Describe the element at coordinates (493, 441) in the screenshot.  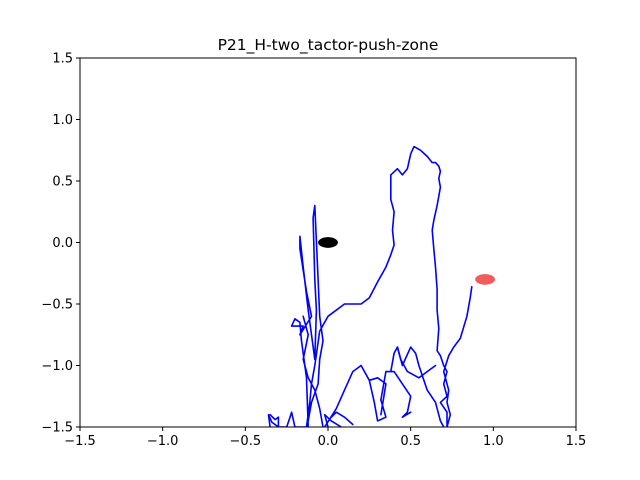
I see `x-tick-label: 1.0` at that location.